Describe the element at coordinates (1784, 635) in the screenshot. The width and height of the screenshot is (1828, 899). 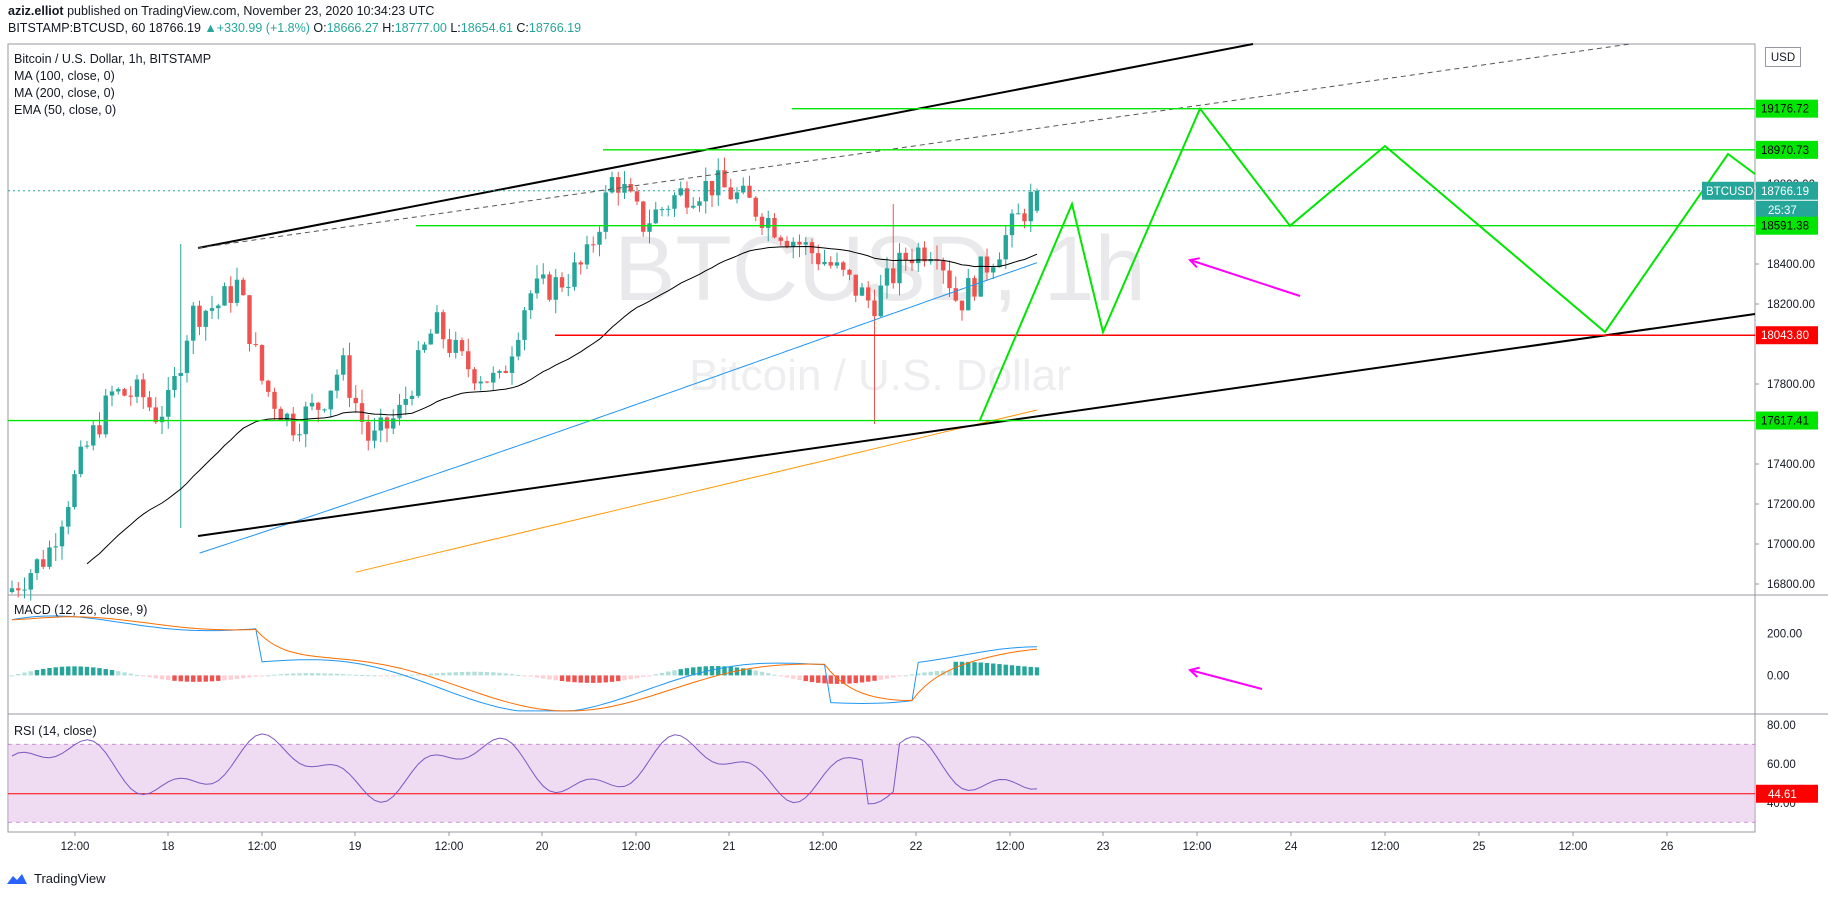
I see `macd-tick-label: 200.00` at that location.